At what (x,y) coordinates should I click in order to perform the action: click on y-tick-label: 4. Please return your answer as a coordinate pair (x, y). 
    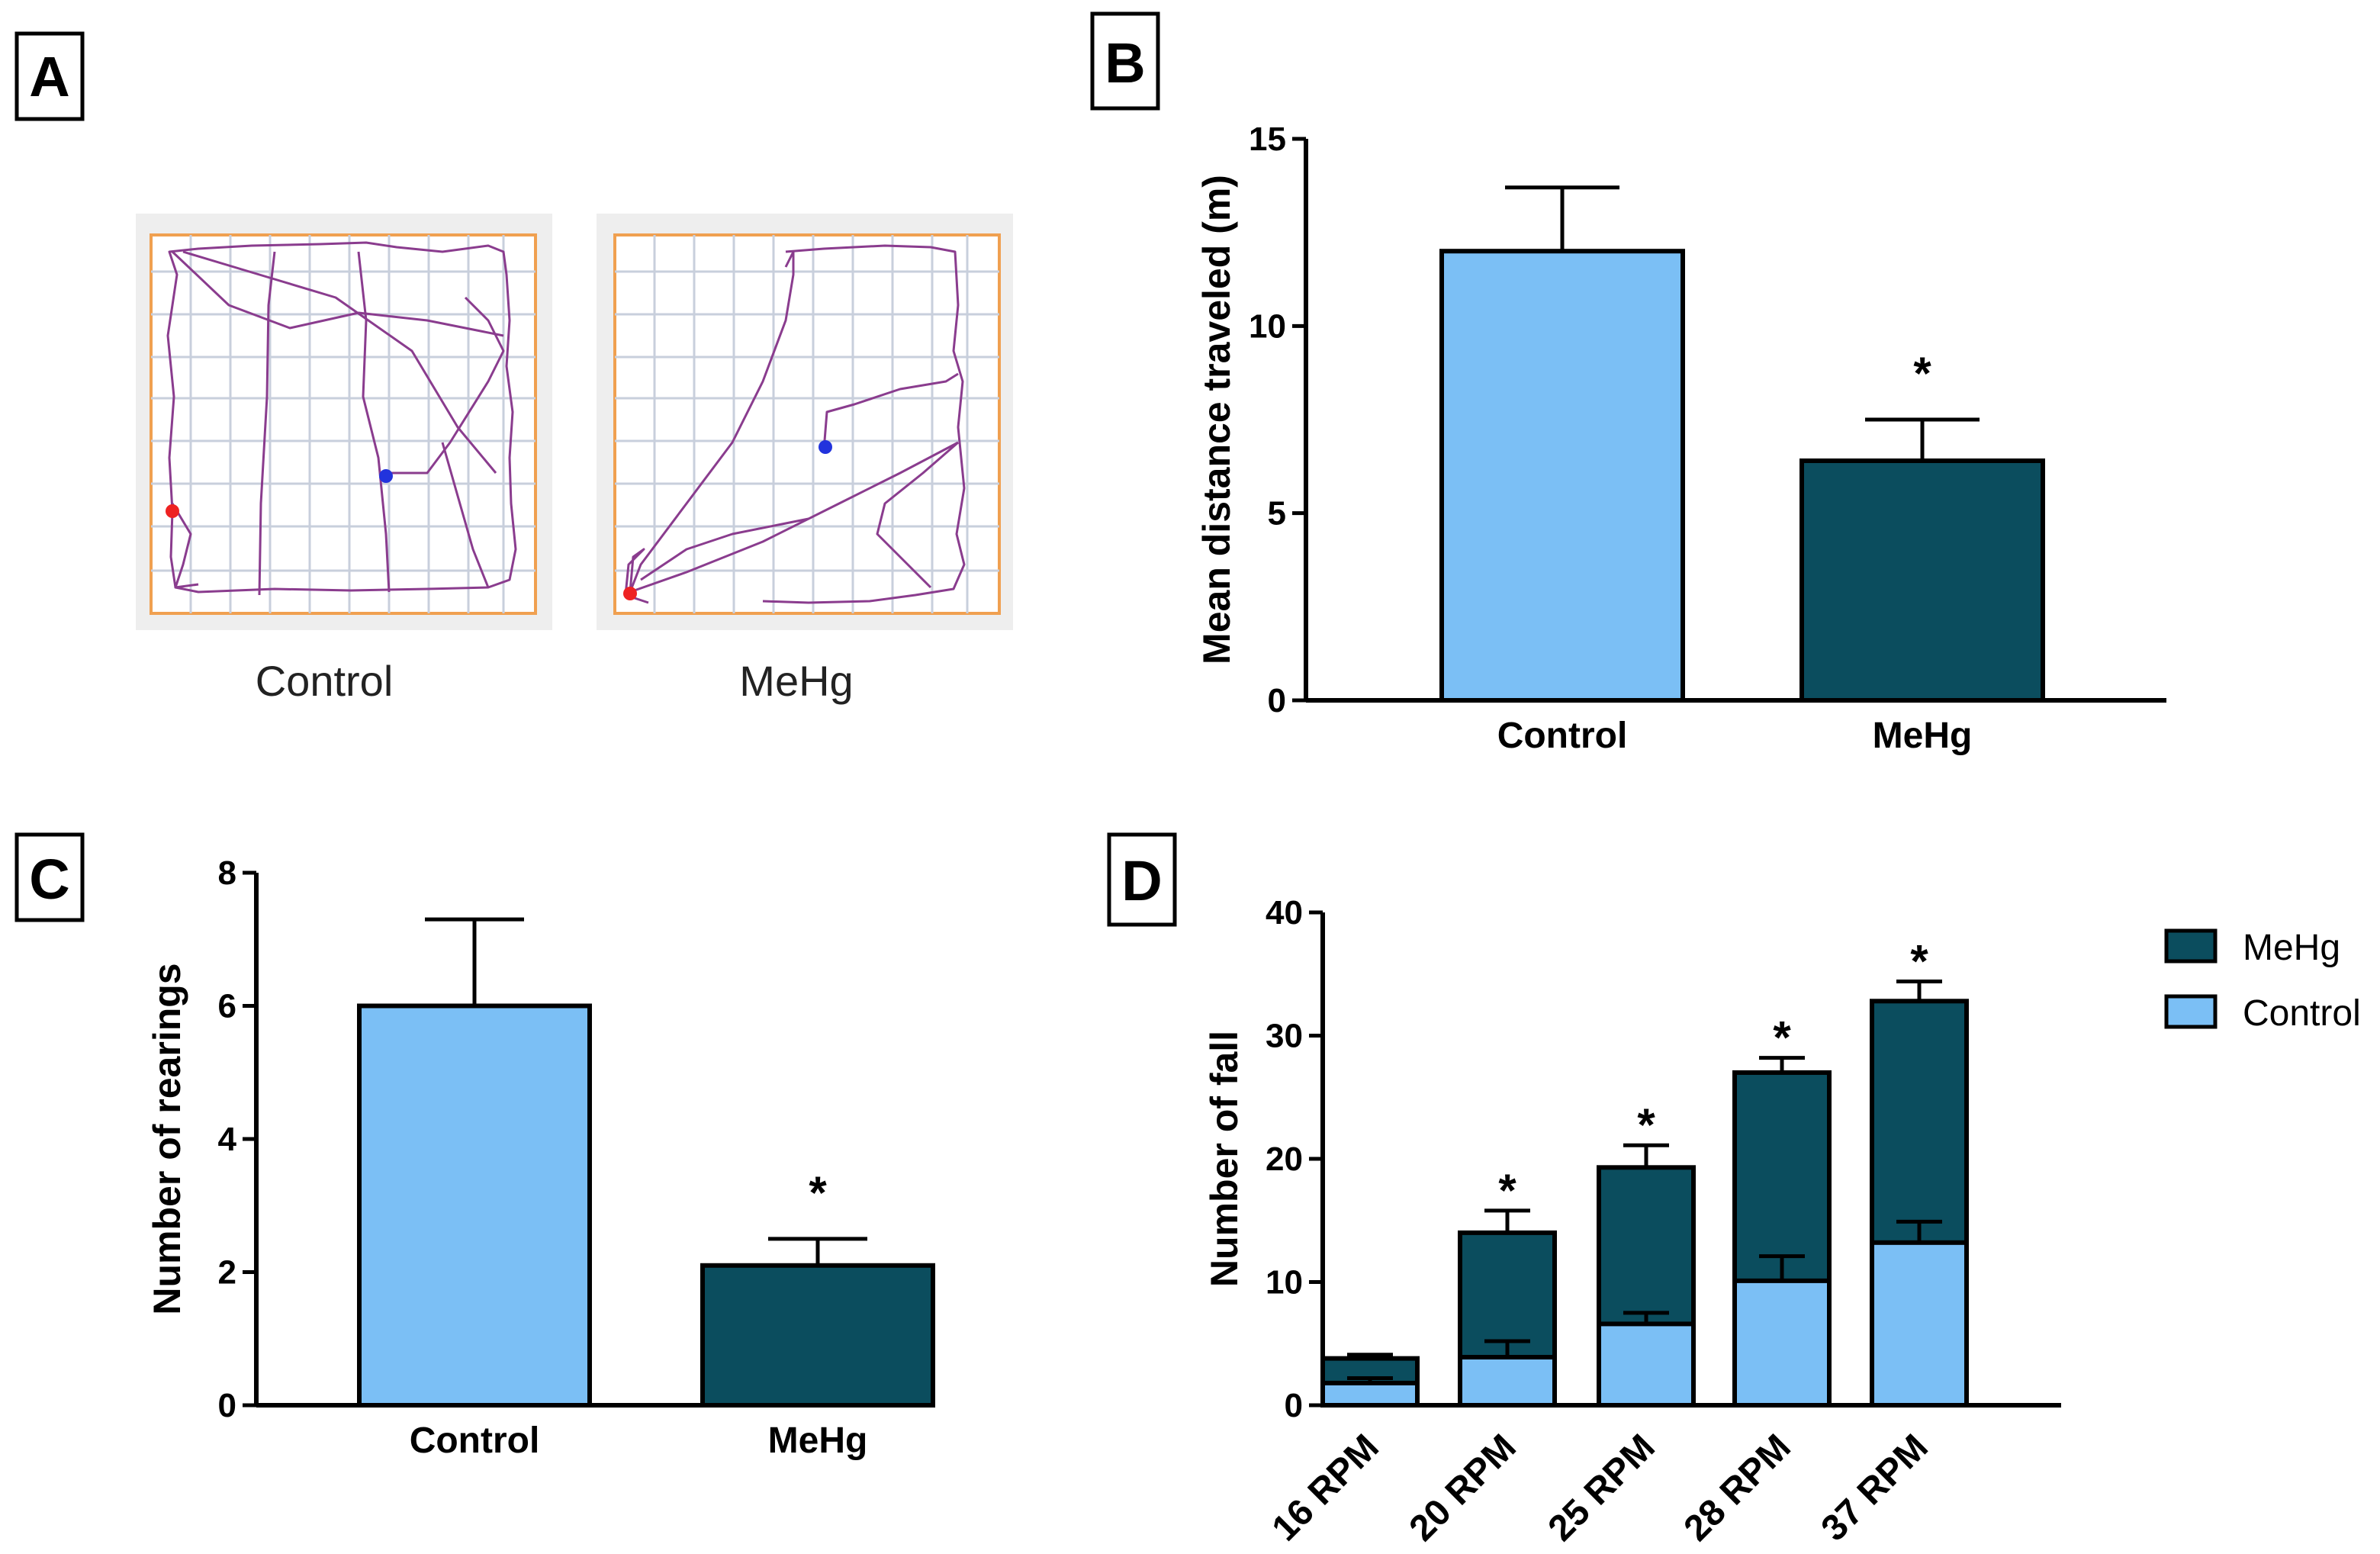
    Looking at the image, I should click on (227, 1139).